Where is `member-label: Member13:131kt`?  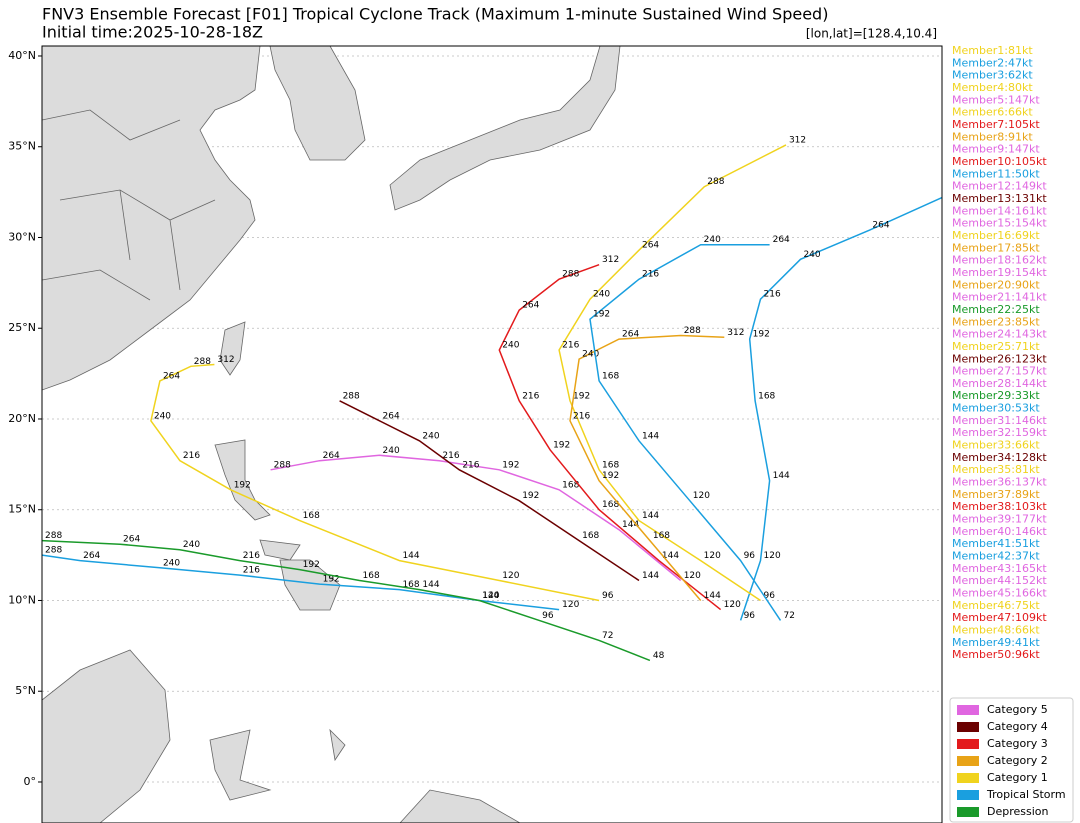 member-label: Member13:131kt is located at coordinates (999, 198).